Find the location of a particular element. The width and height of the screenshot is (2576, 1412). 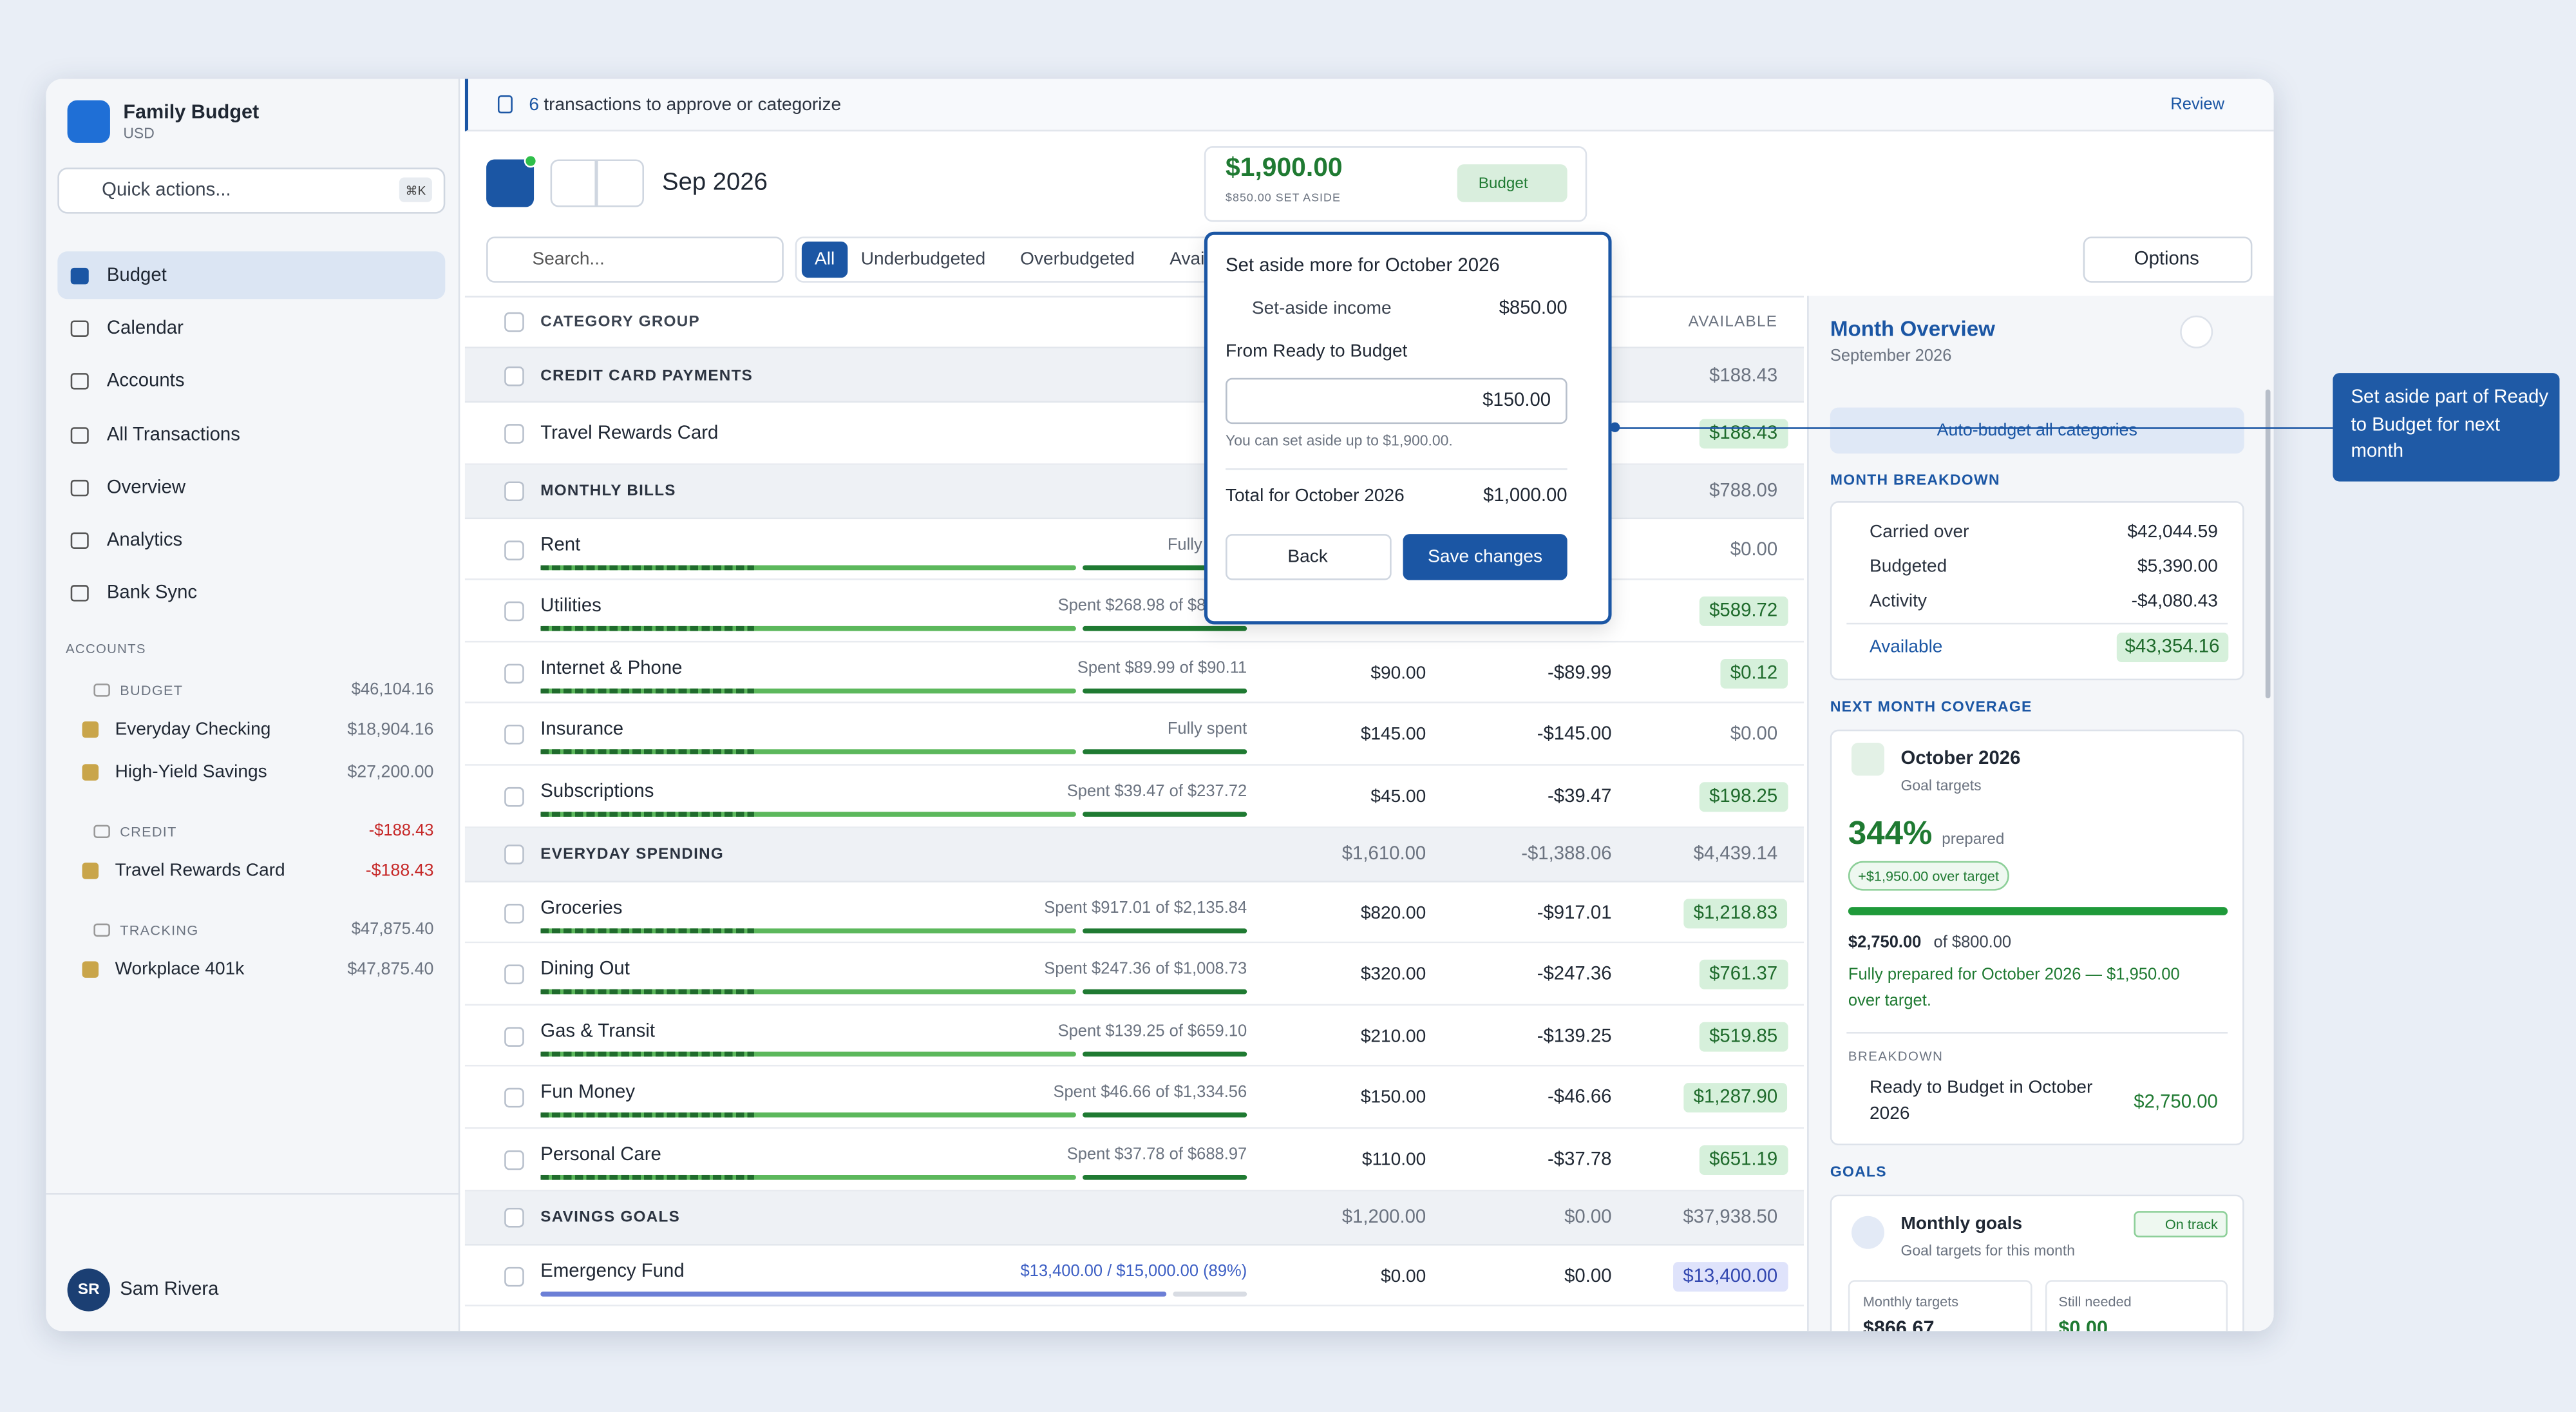

available: $0.00 is located at coordinates (1754, 550).